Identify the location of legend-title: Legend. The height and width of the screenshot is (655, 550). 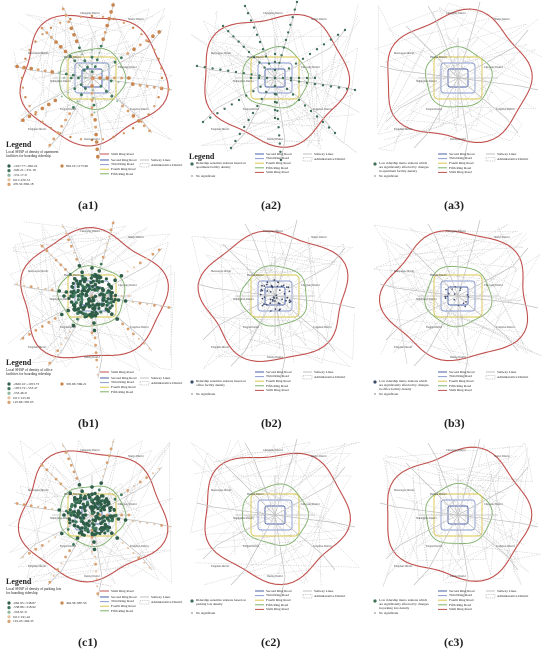
(19, 581).